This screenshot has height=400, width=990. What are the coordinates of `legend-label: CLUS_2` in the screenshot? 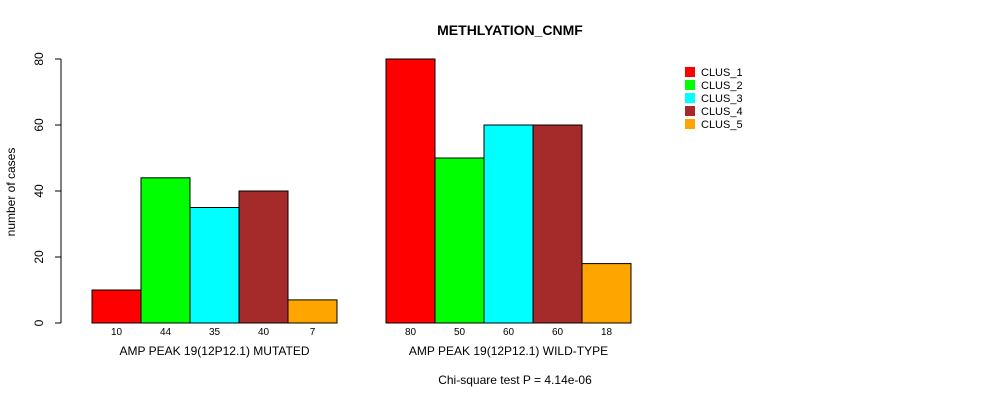 It's located at (722, 86).